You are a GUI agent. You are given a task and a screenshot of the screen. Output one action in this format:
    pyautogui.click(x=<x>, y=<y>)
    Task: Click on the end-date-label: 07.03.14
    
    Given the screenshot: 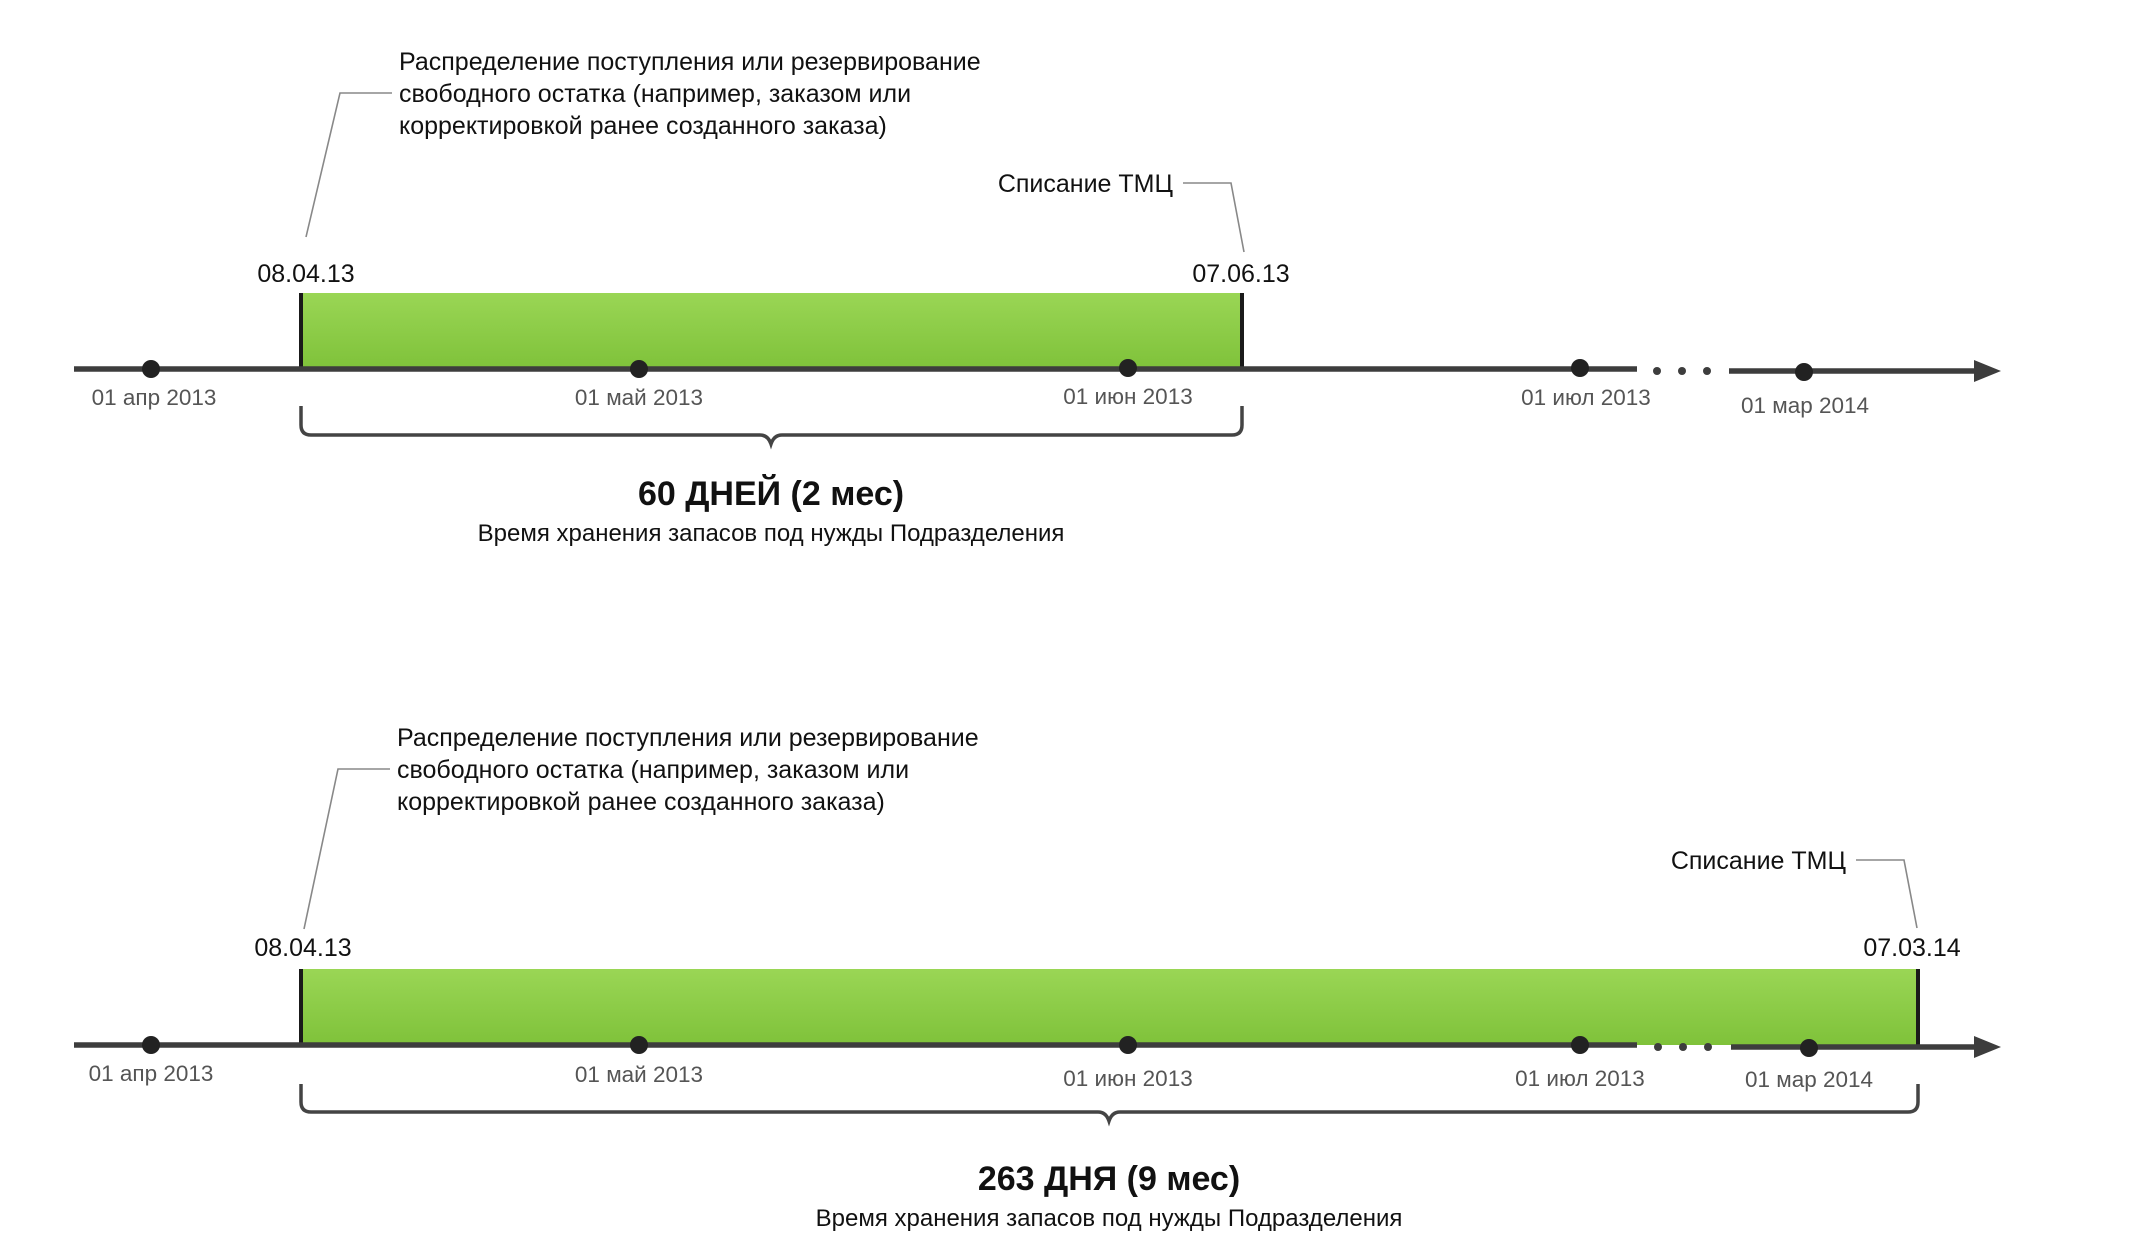 What is the action you would take?
    pyautogui.click(x=1911, y=948)
    